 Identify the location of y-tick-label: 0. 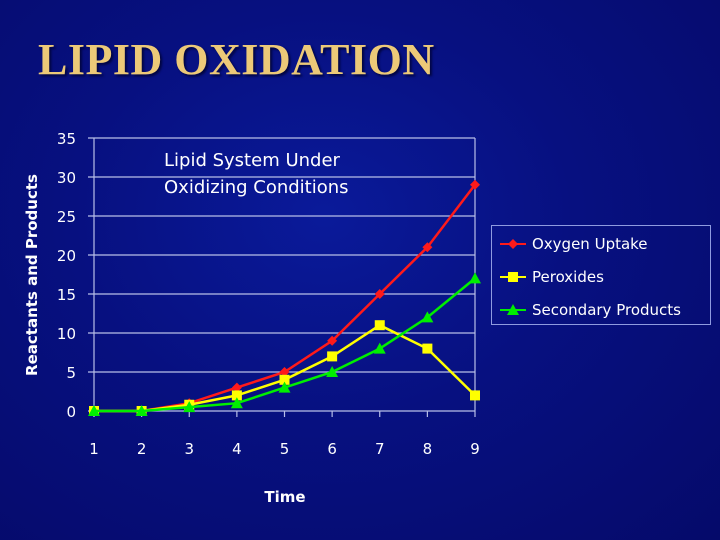
(71, 412).